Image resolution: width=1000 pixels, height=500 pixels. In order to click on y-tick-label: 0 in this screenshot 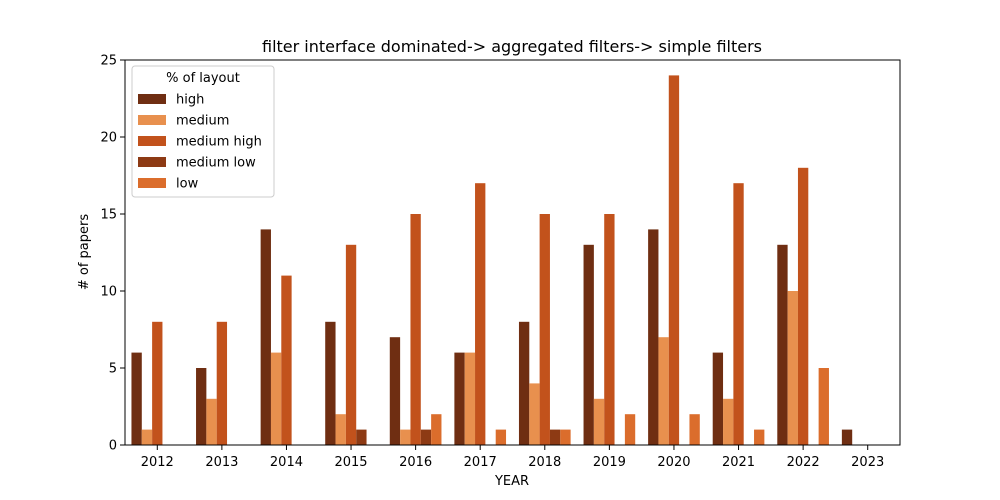, I will do `click(113, 446)`.